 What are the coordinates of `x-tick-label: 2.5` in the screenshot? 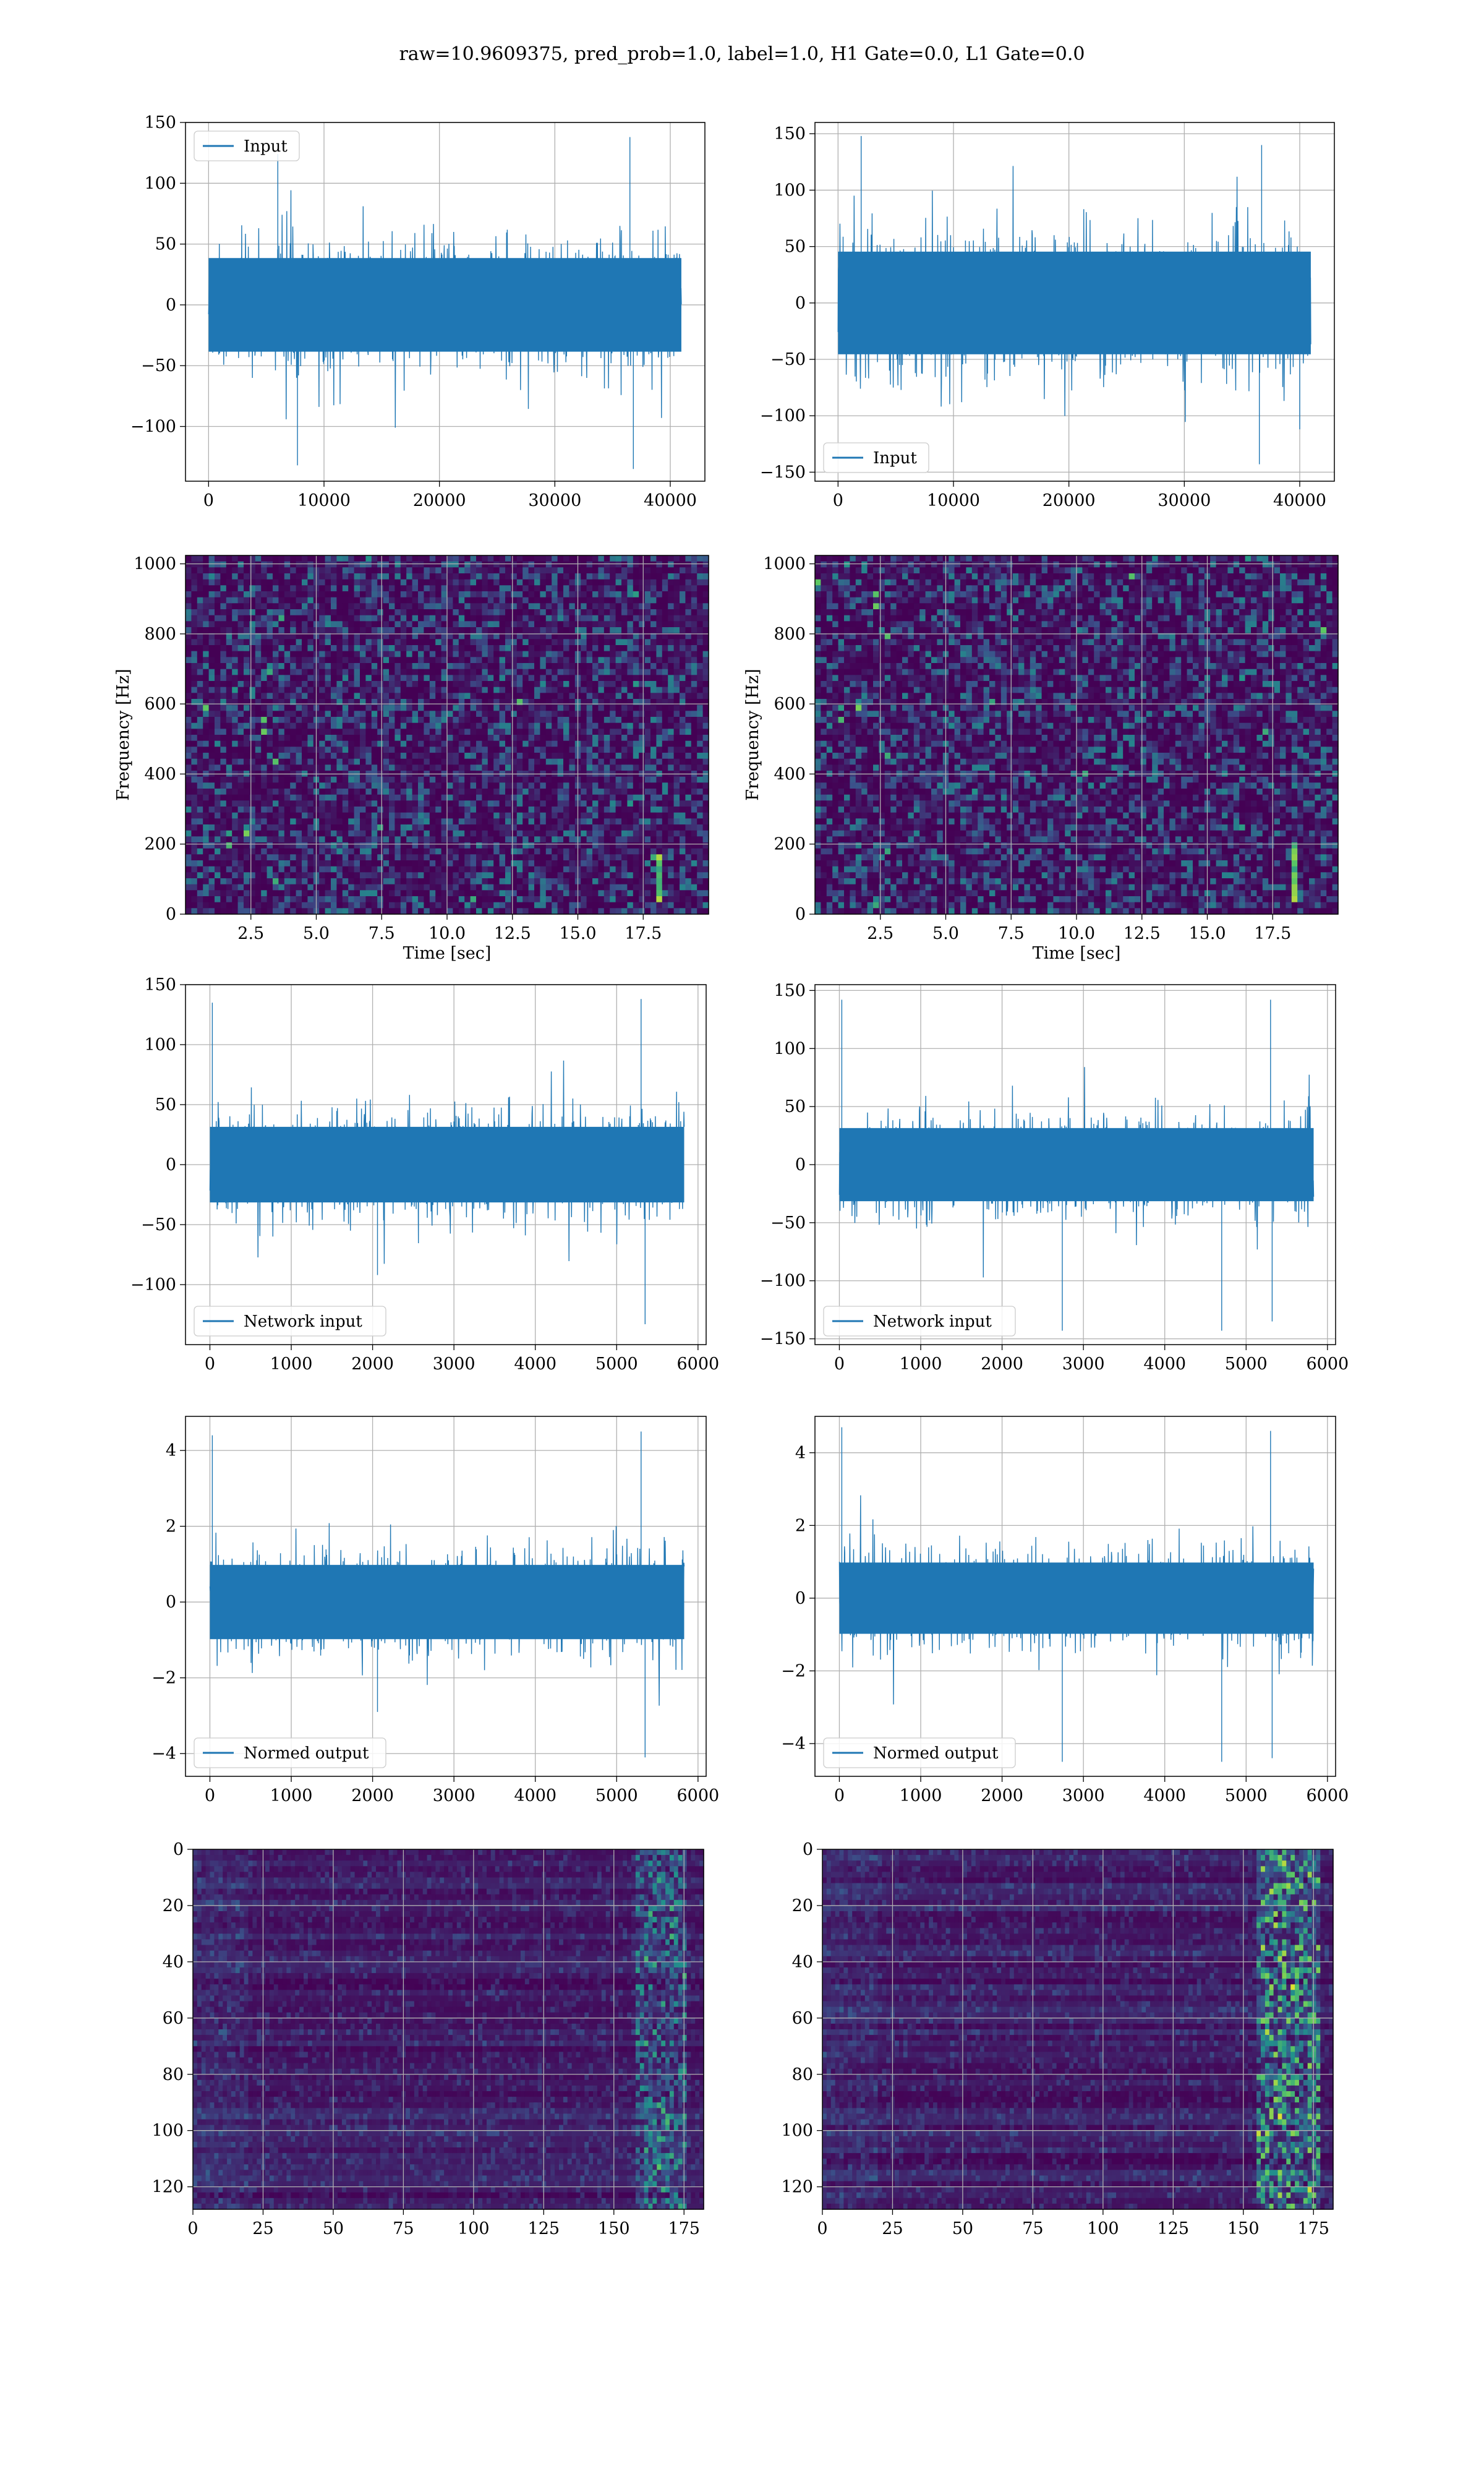 It's located at (880, 933).